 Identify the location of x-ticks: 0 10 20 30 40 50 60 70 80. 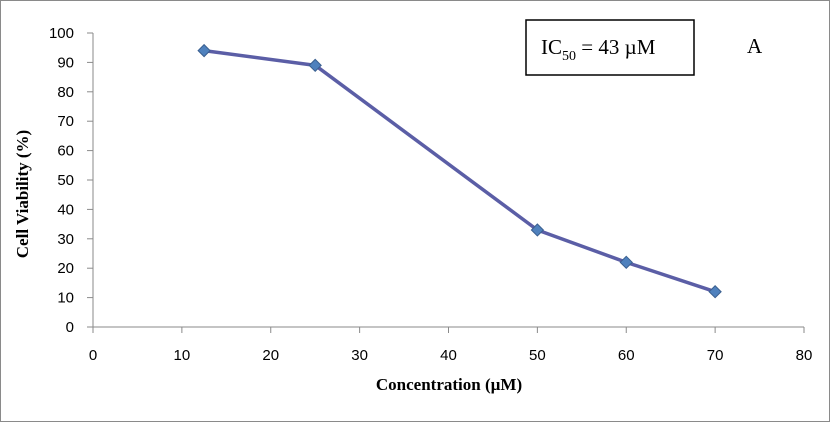
(451, 345).